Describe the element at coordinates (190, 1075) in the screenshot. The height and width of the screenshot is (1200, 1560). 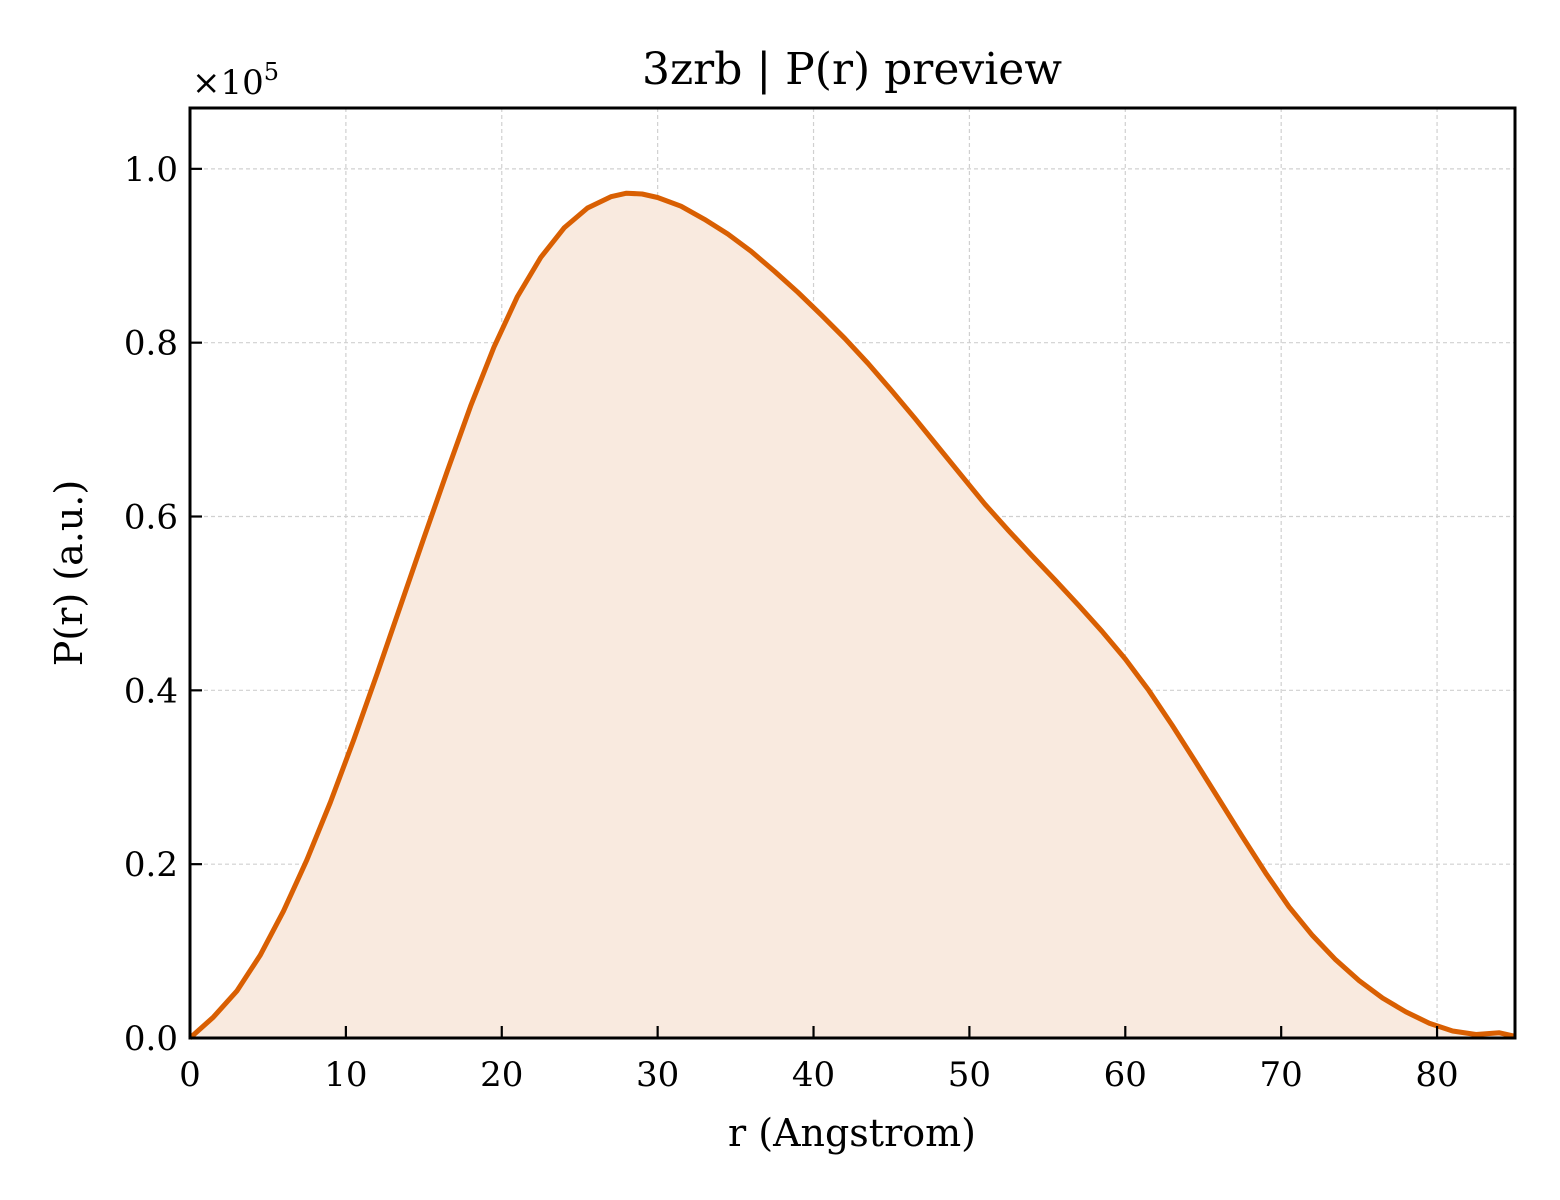
I see `x-tick-label: 0` at that location.